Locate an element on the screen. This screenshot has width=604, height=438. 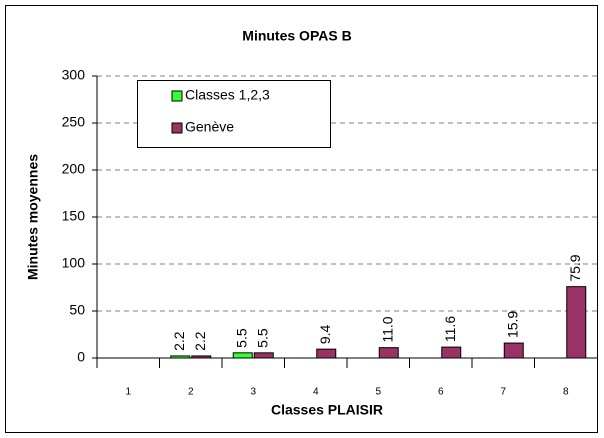
y-tick-label: 300 is located at coordinates (74, 75).